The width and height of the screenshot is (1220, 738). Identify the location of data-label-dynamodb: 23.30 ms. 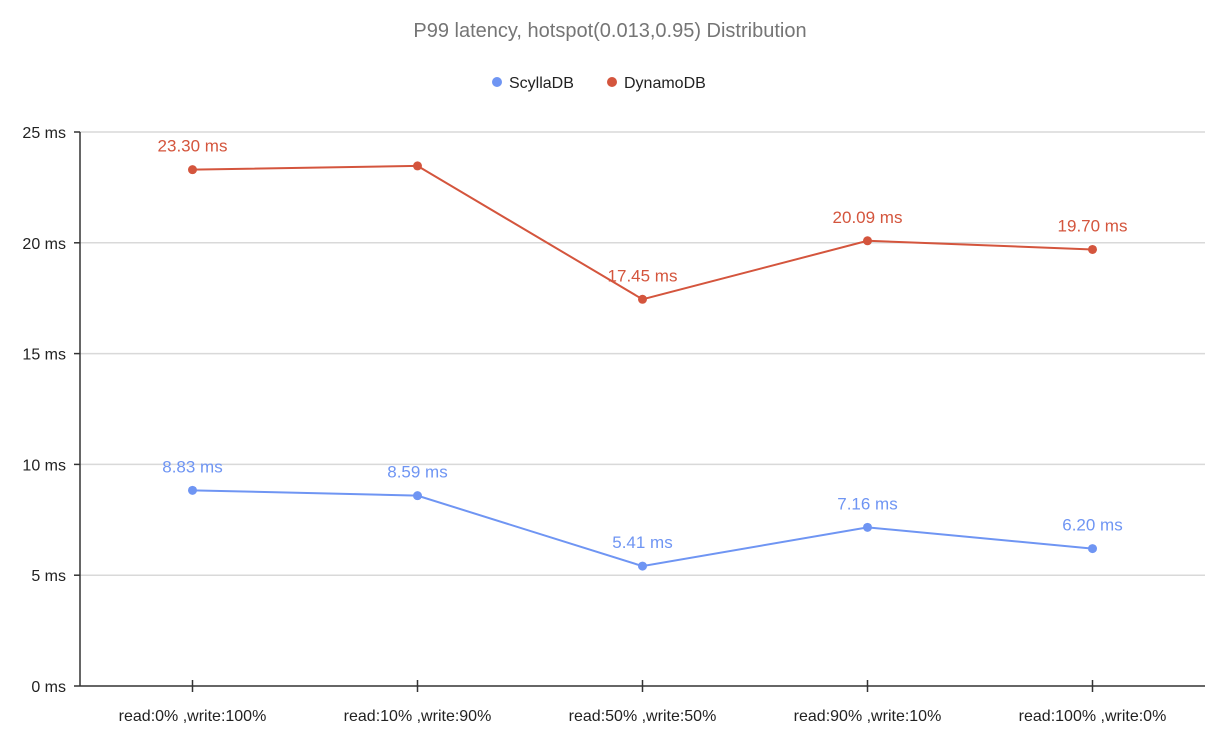
(193, 146).